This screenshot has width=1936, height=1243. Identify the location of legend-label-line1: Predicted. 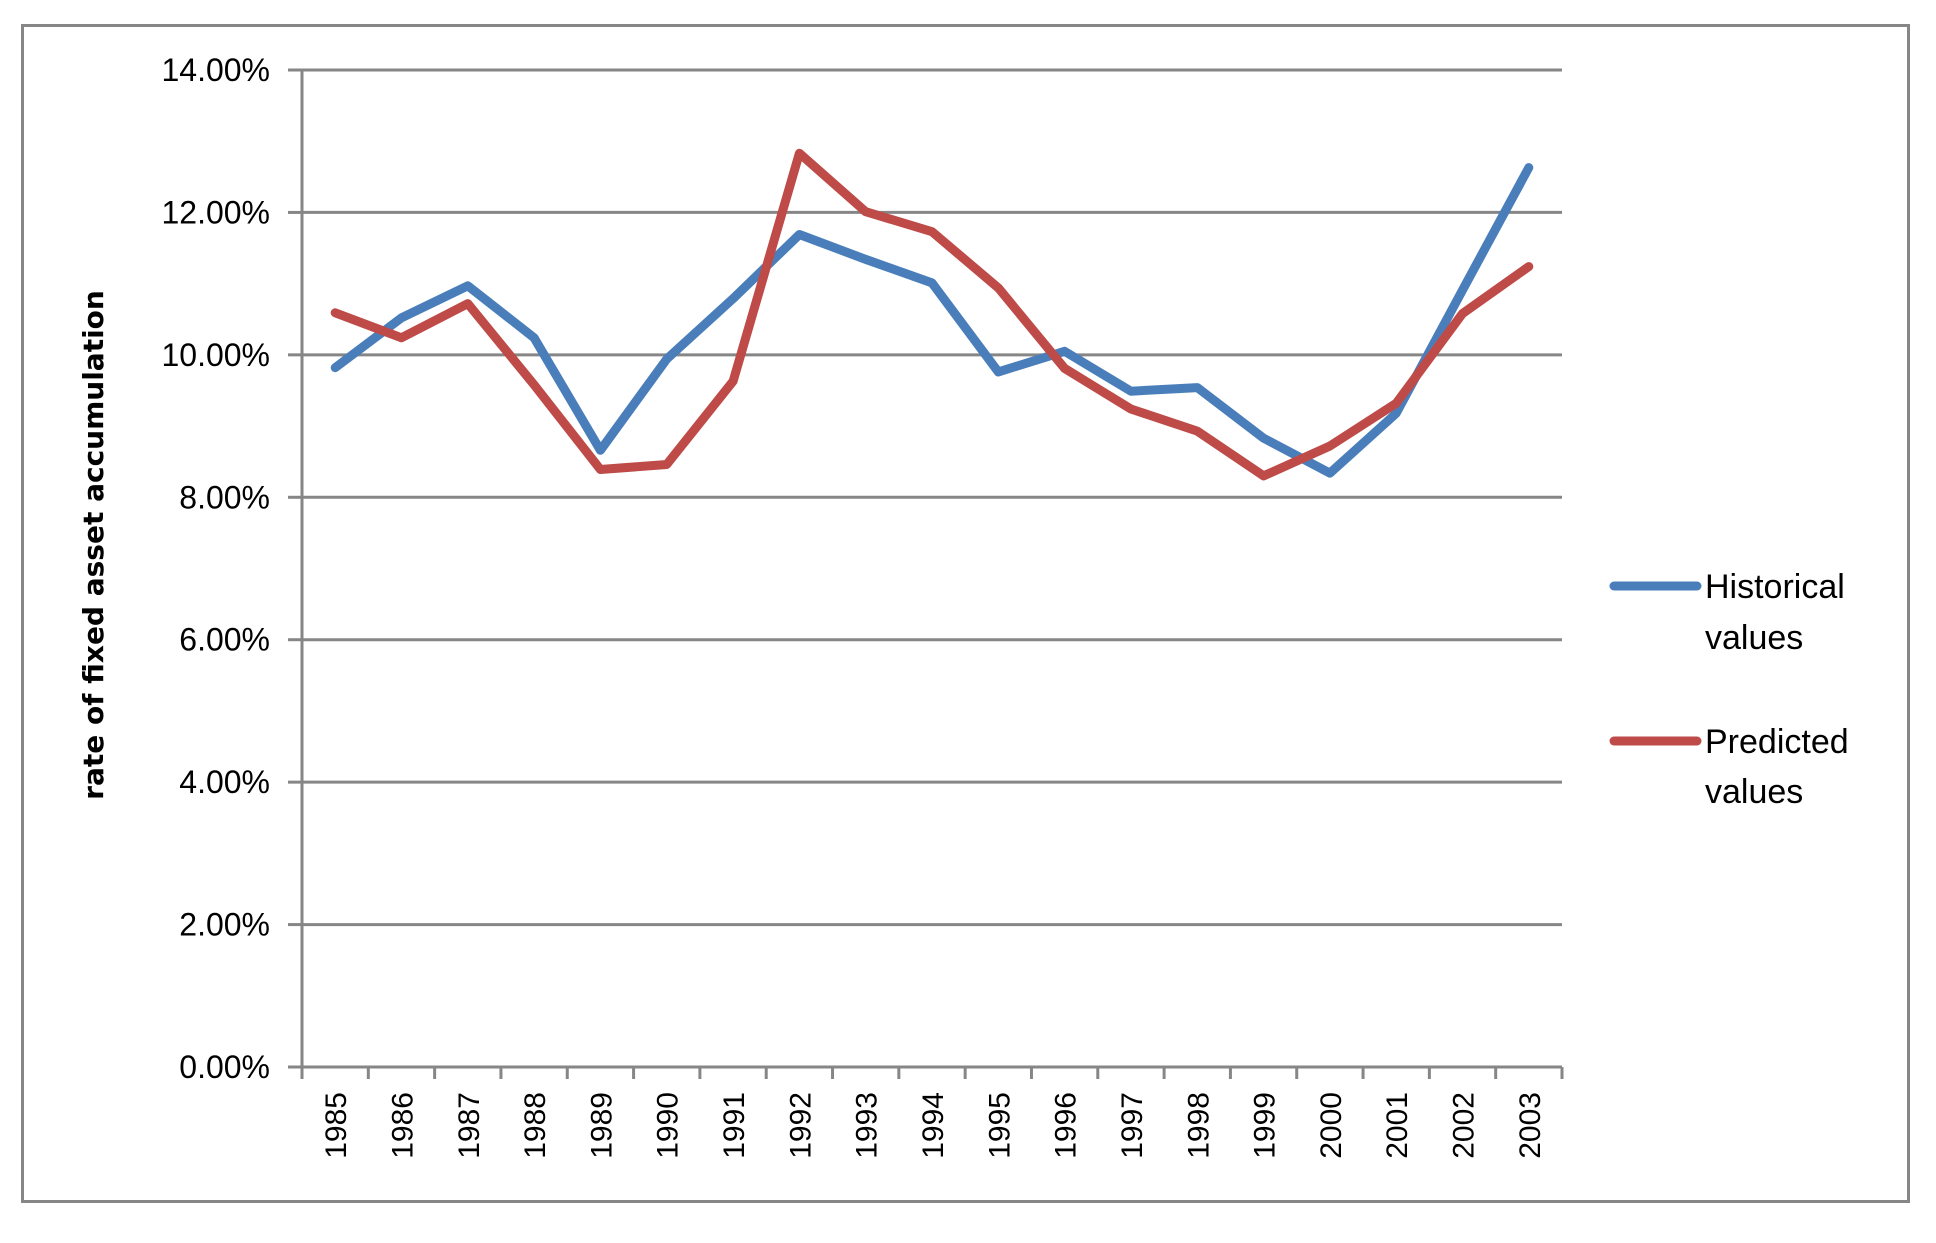
(1777, 742).